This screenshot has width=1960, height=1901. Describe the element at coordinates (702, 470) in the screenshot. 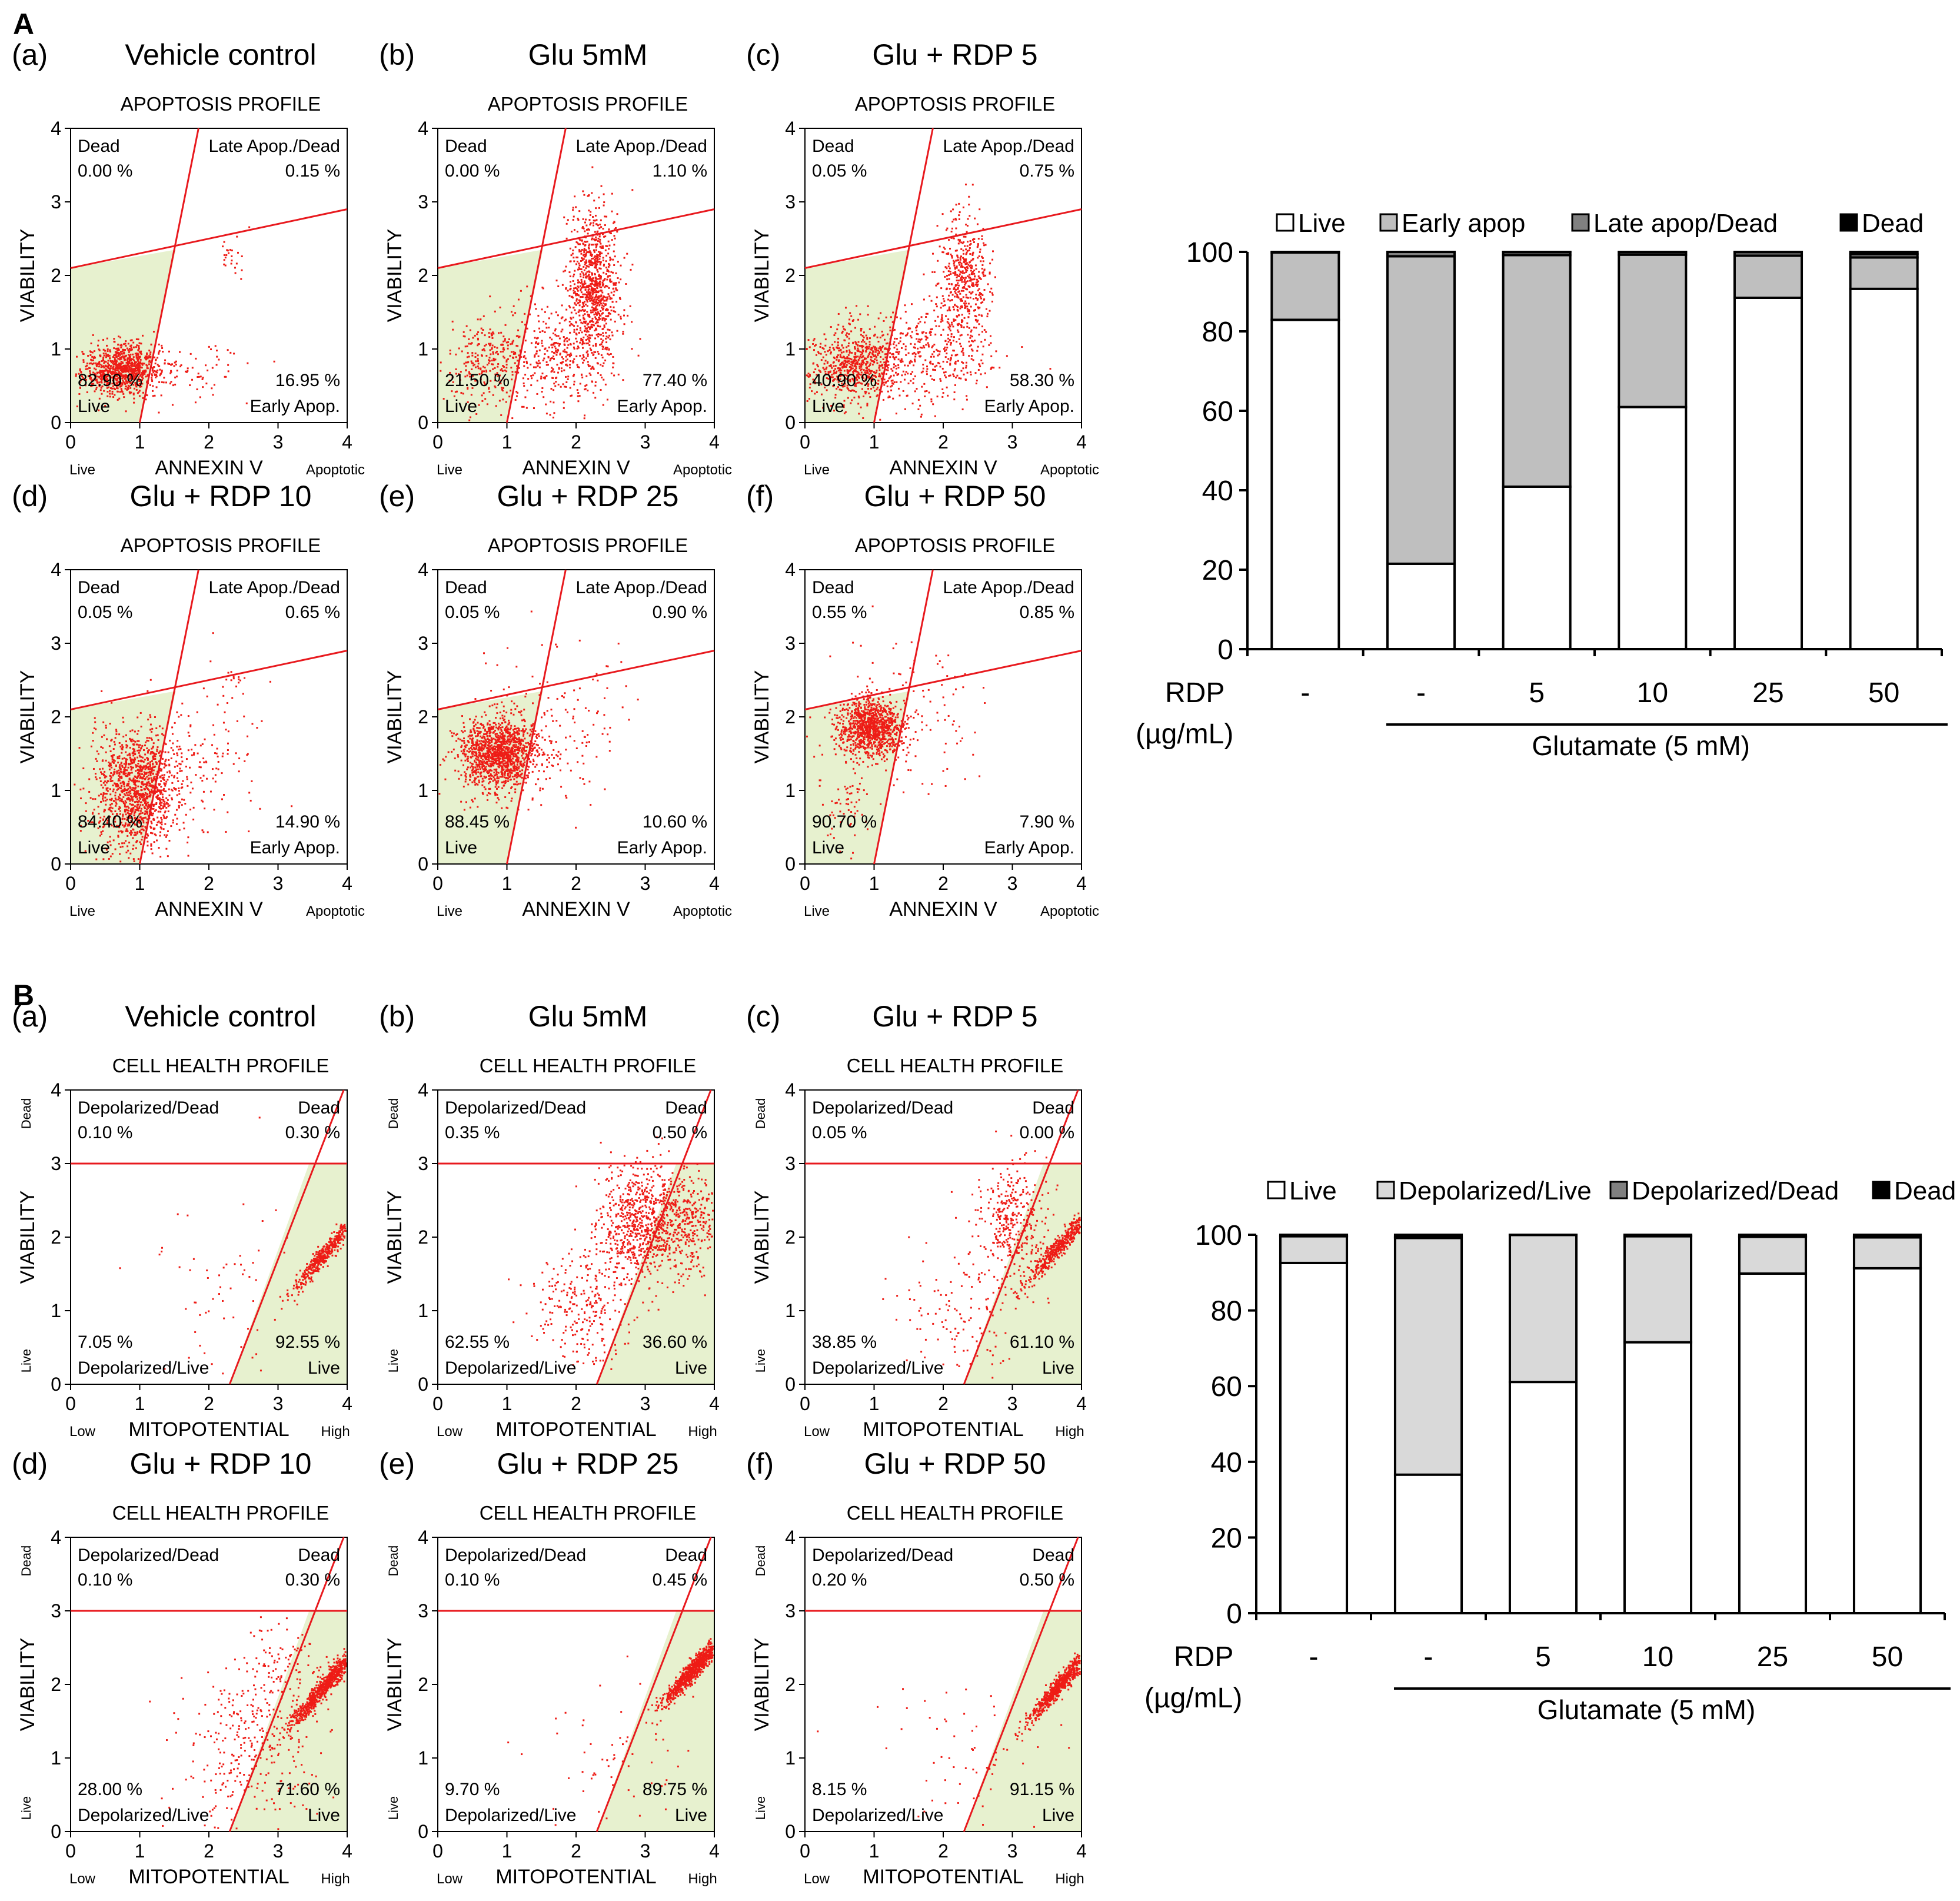

I see `x-axis-right-label: Apoptotic` at that location.